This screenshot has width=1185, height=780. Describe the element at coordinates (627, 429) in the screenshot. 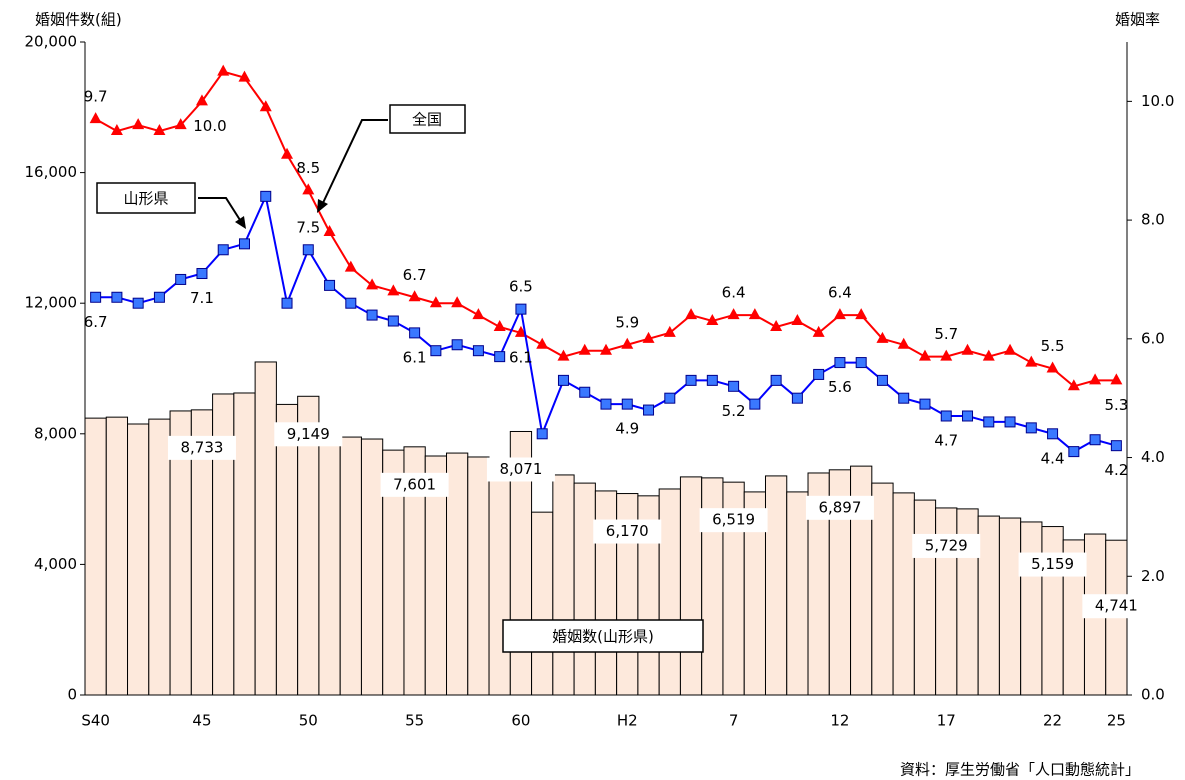

I see `data-label: 4.9` at that location.